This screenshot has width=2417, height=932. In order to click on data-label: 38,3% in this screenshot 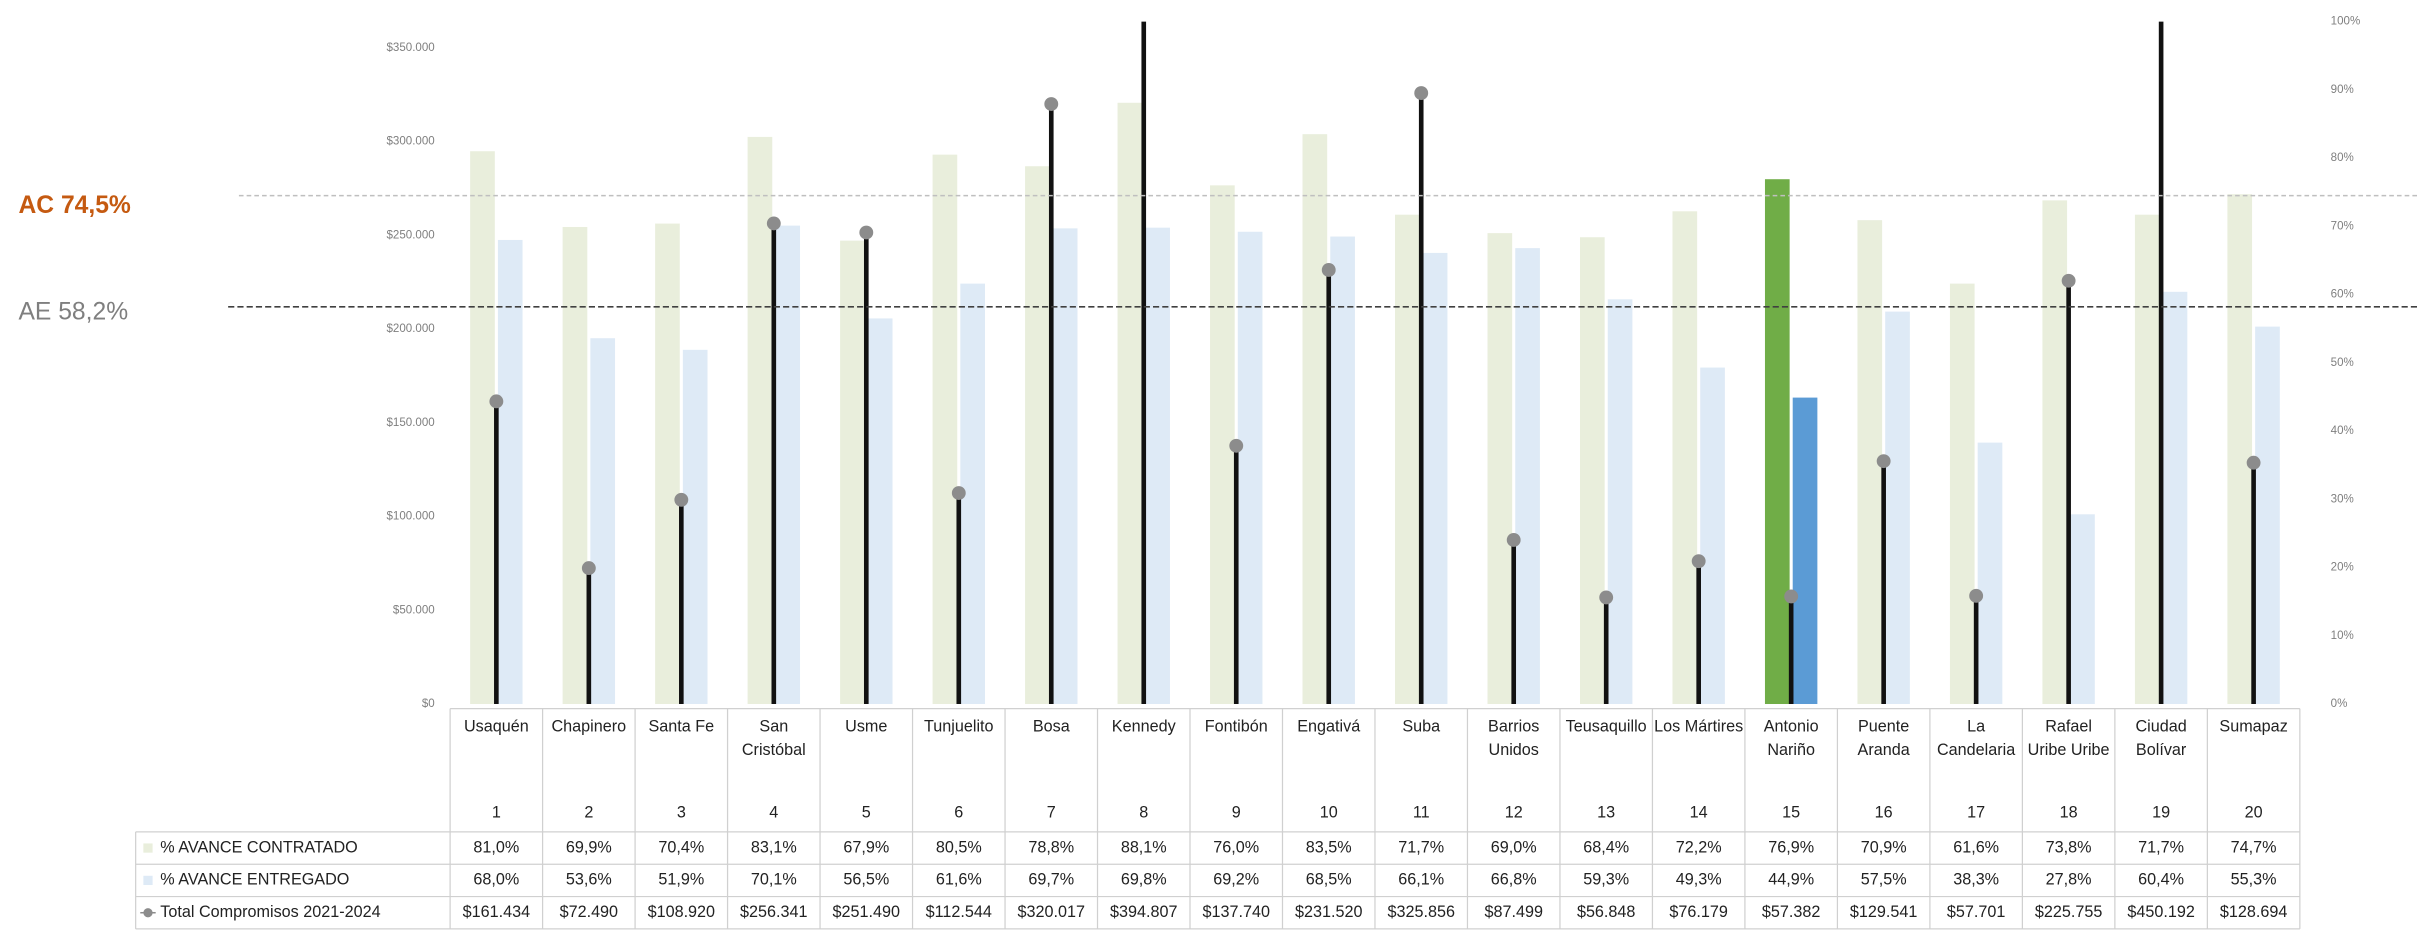, I will do `click(1976, 880)`.